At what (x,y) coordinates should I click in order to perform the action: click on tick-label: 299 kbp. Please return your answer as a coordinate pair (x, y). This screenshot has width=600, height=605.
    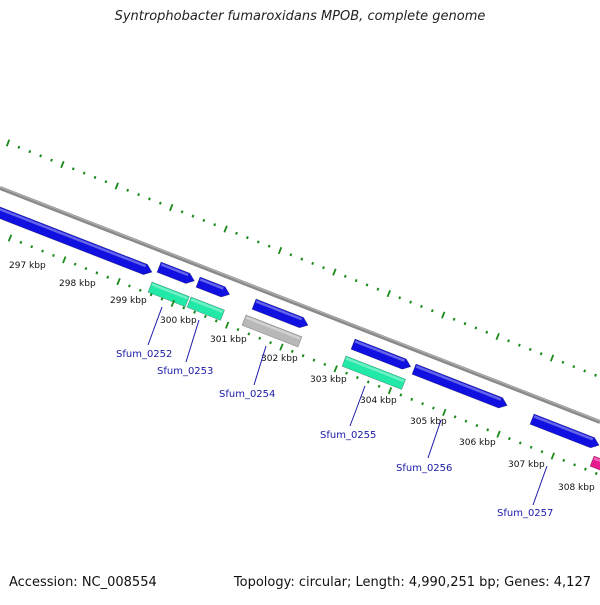
    Looking at the image, I should click on (128, 301).